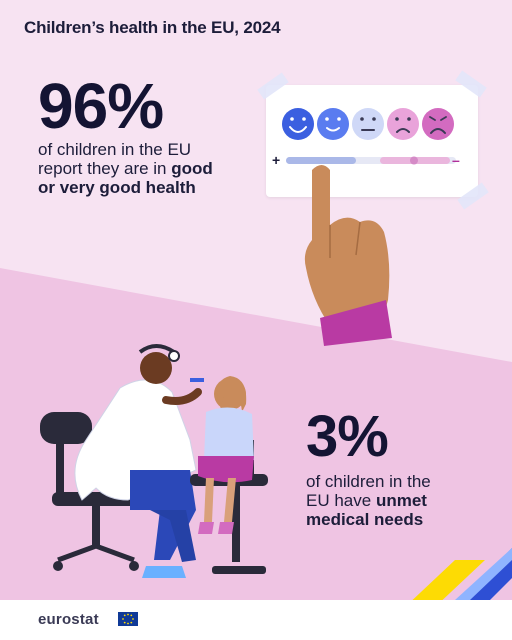  I want to click on eurostat-logo: eurostat, so click(68, 619).